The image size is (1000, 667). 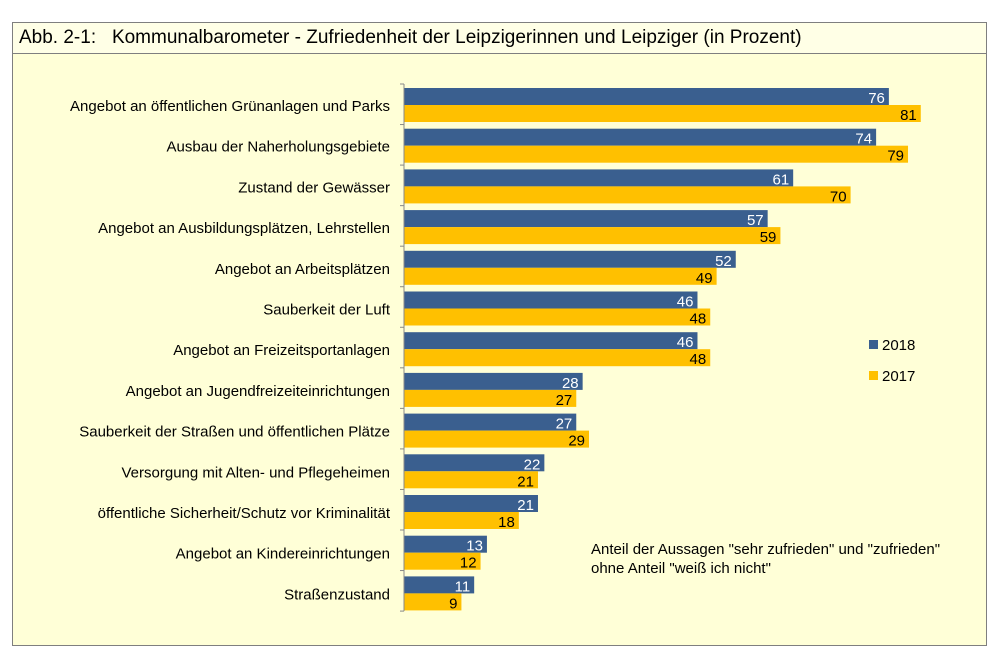 What do you see at coordinates (302, 269) in the screenshot?
I see `category-label: Angebot an Arbeitsplätzen` at bounding box center [302, 269].